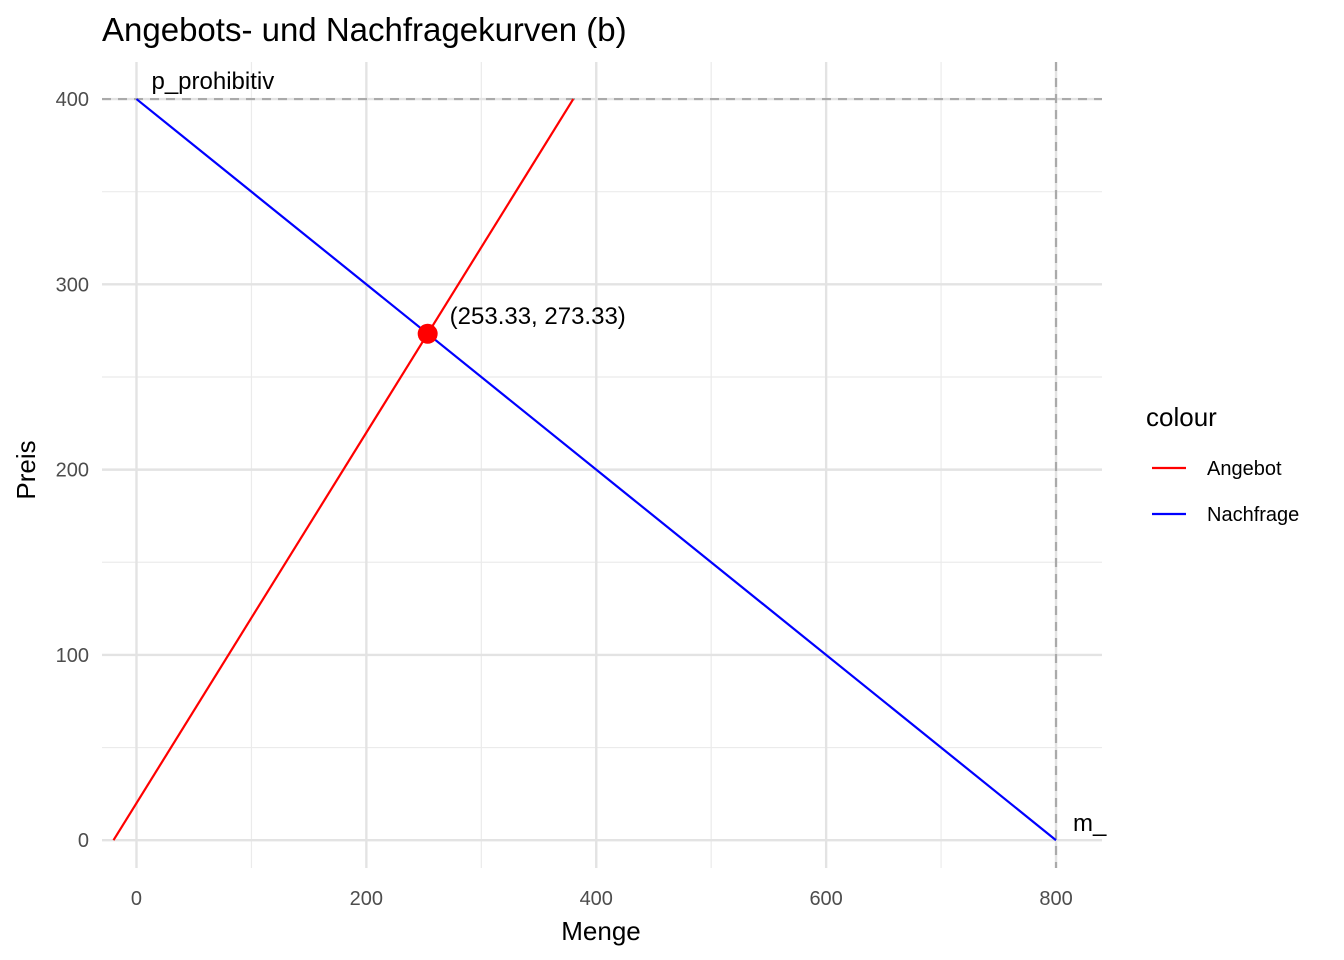 This screenshot has height=960, width=1344. Describe the element at coordinates (364, 29) in the screenshot. I see `chart-title: Angebots- und Nachfragekurven (b)` at that location.